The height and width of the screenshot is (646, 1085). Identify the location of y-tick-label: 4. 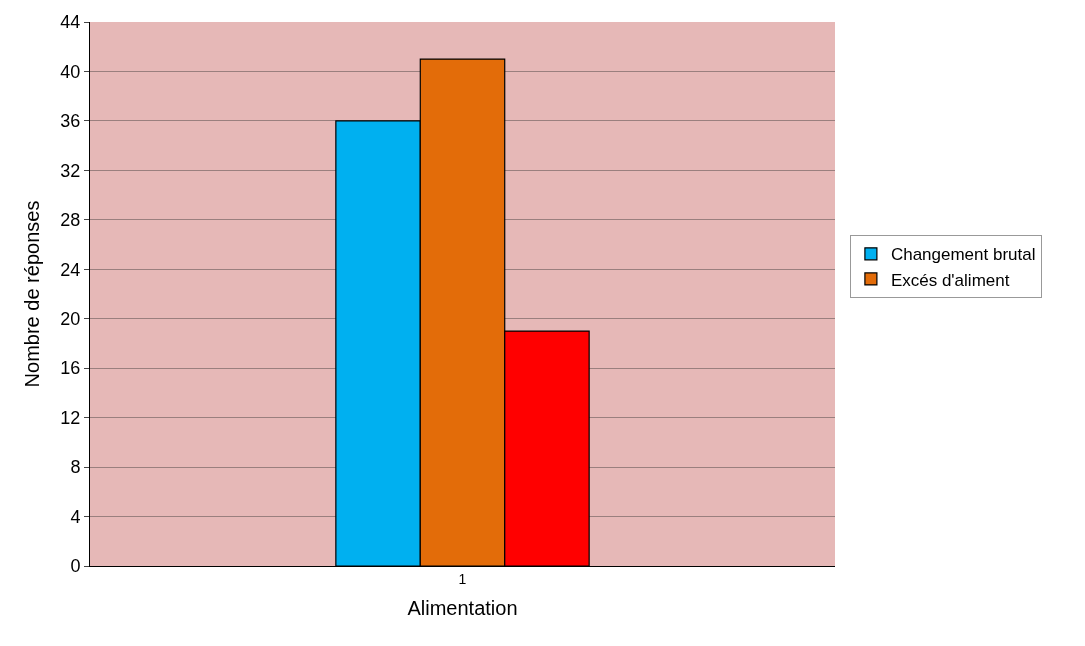
(75, 516).